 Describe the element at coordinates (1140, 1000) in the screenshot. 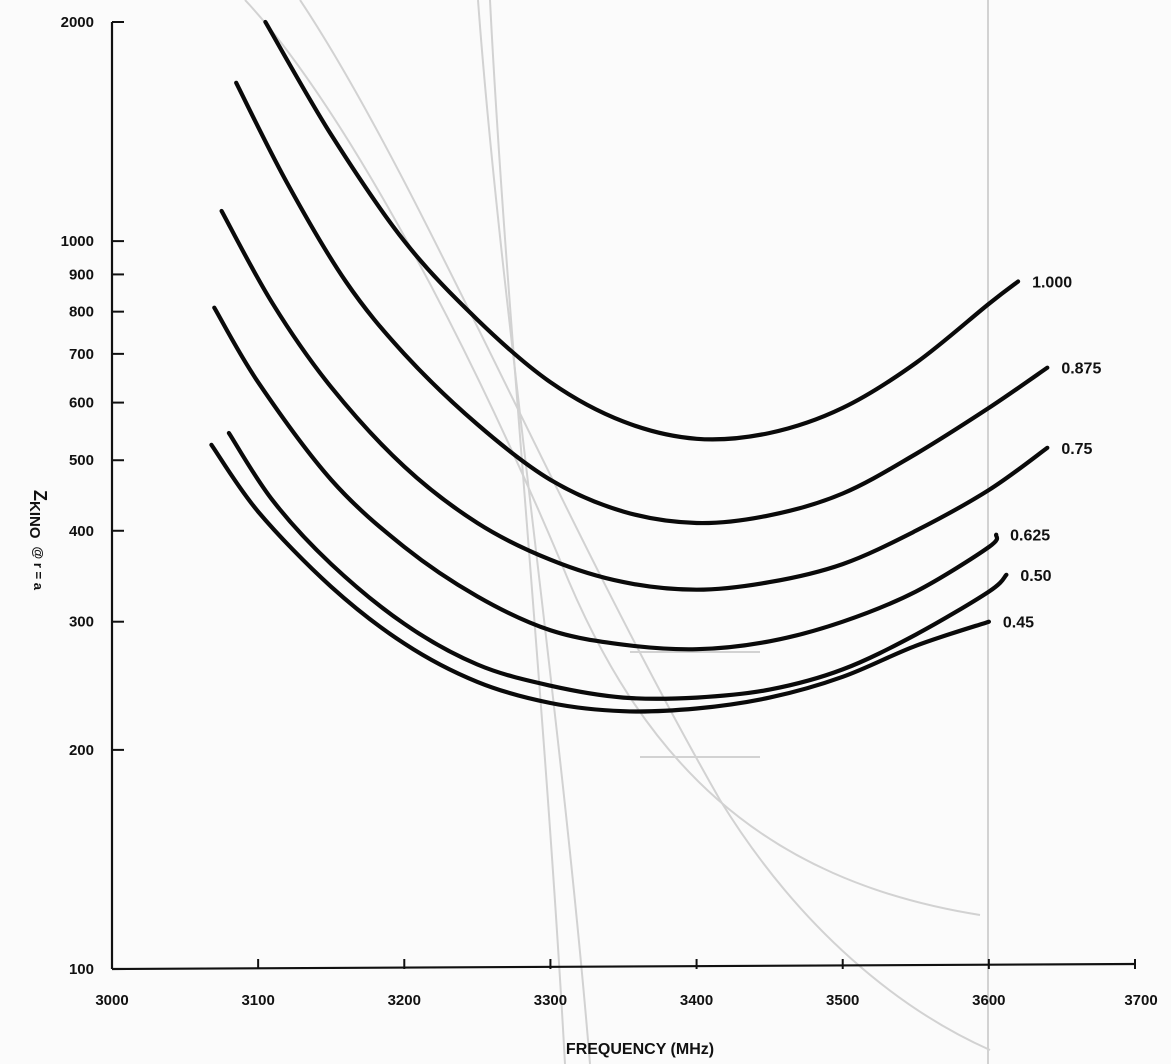

I see `x-tick-label: 3700` at that location.